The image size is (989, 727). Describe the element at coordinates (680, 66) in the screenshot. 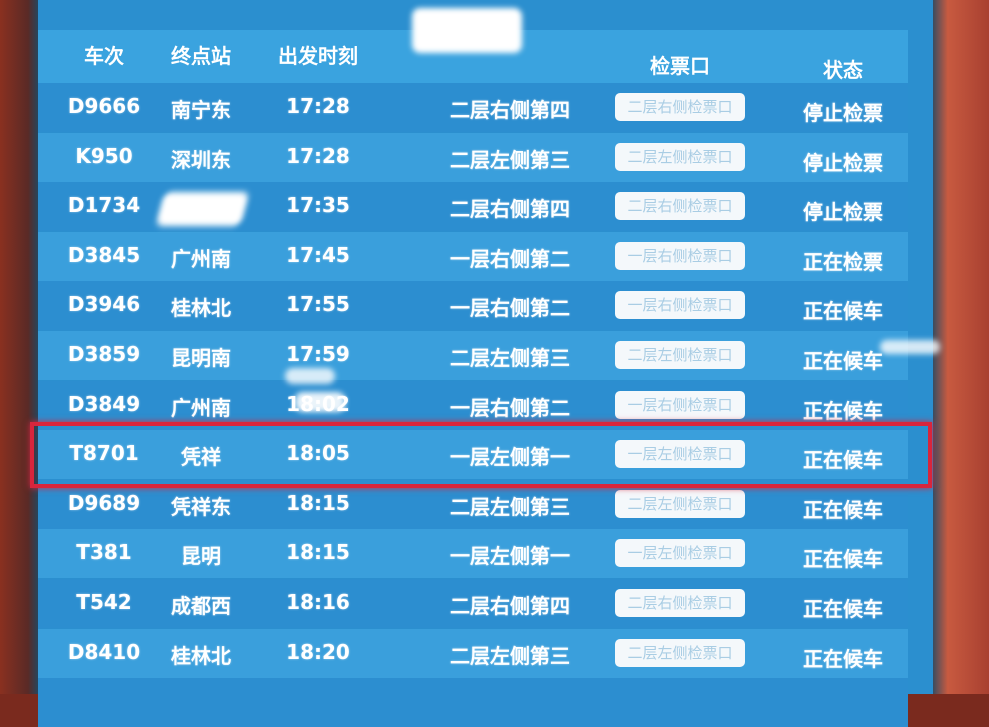

I see `header-gate: 检票口` at that location.